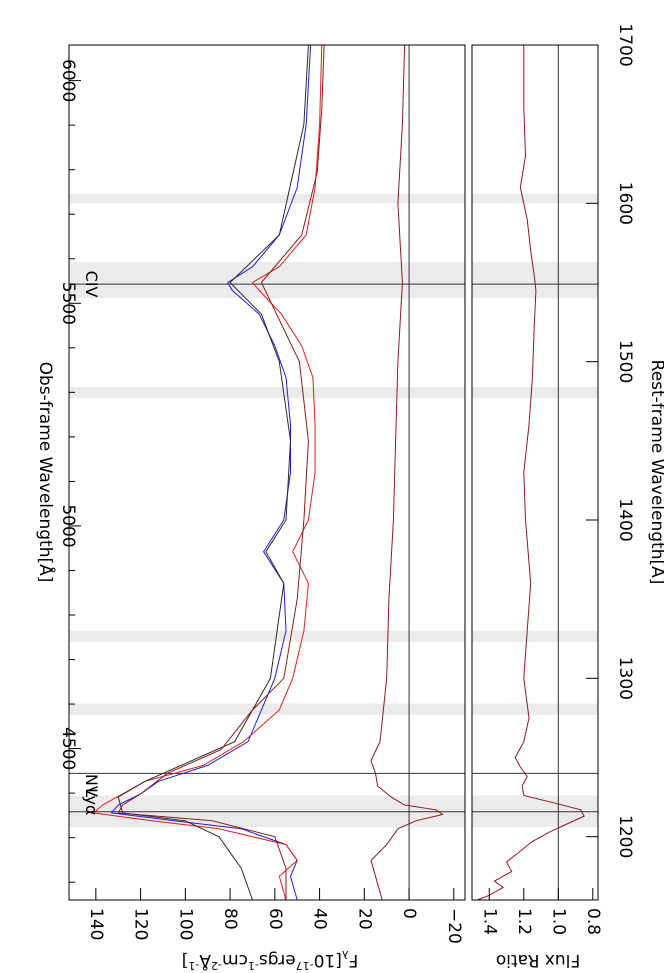  I want to click on flux-ratio-axis-title: Flux Ratio, so click(538, 960).